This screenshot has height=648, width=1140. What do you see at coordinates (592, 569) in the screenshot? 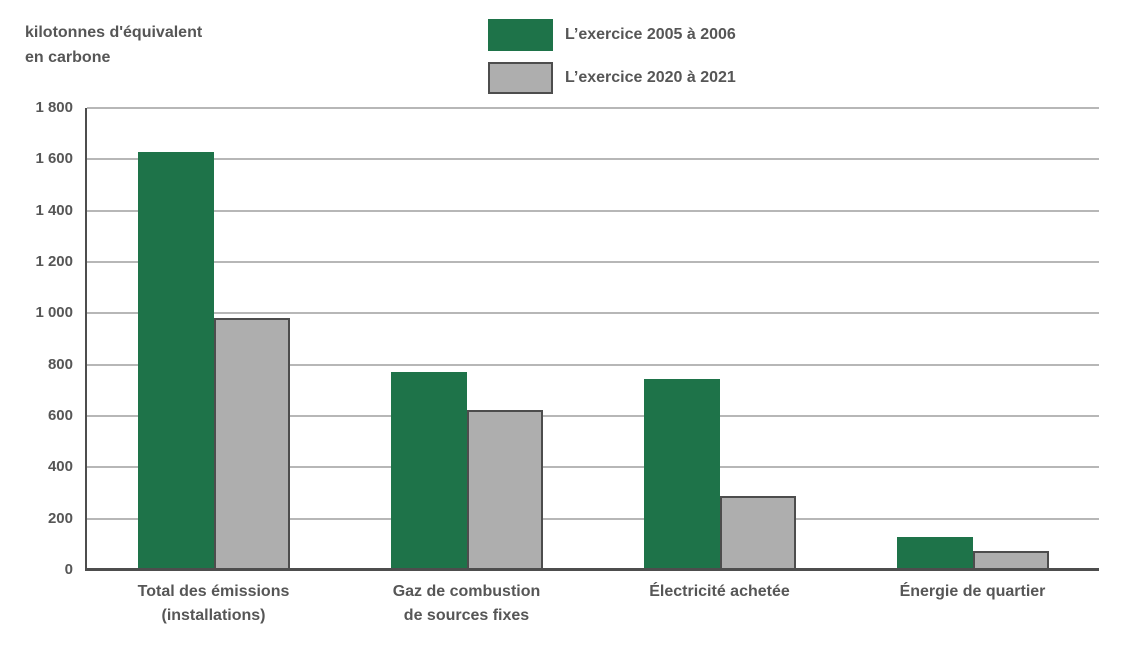
I see `x-axis-line` at bounding box center [592, 569].